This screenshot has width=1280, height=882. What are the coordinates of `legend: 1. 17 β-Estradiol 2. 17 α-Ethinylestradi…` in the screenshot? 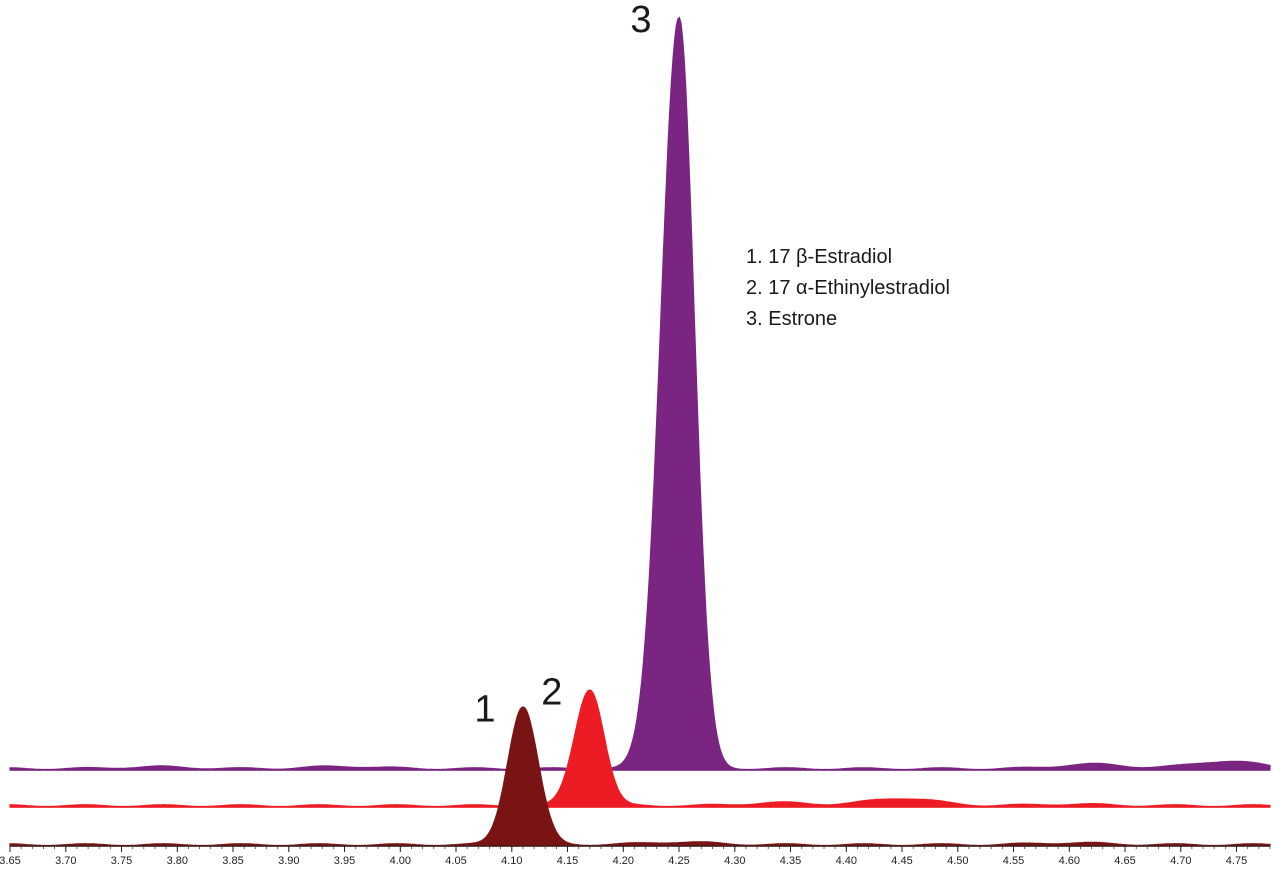 It's located at (848, 288).